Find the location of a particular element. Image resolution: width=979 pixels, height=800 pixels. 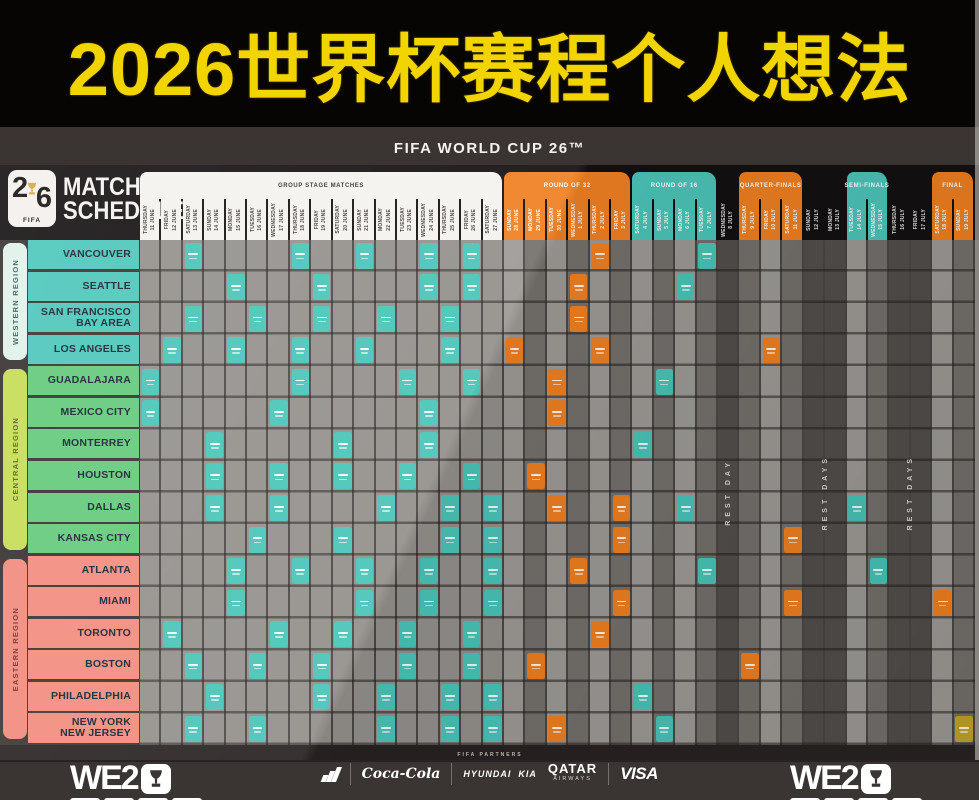

adidas-logo is located at coordinates (331, 774).